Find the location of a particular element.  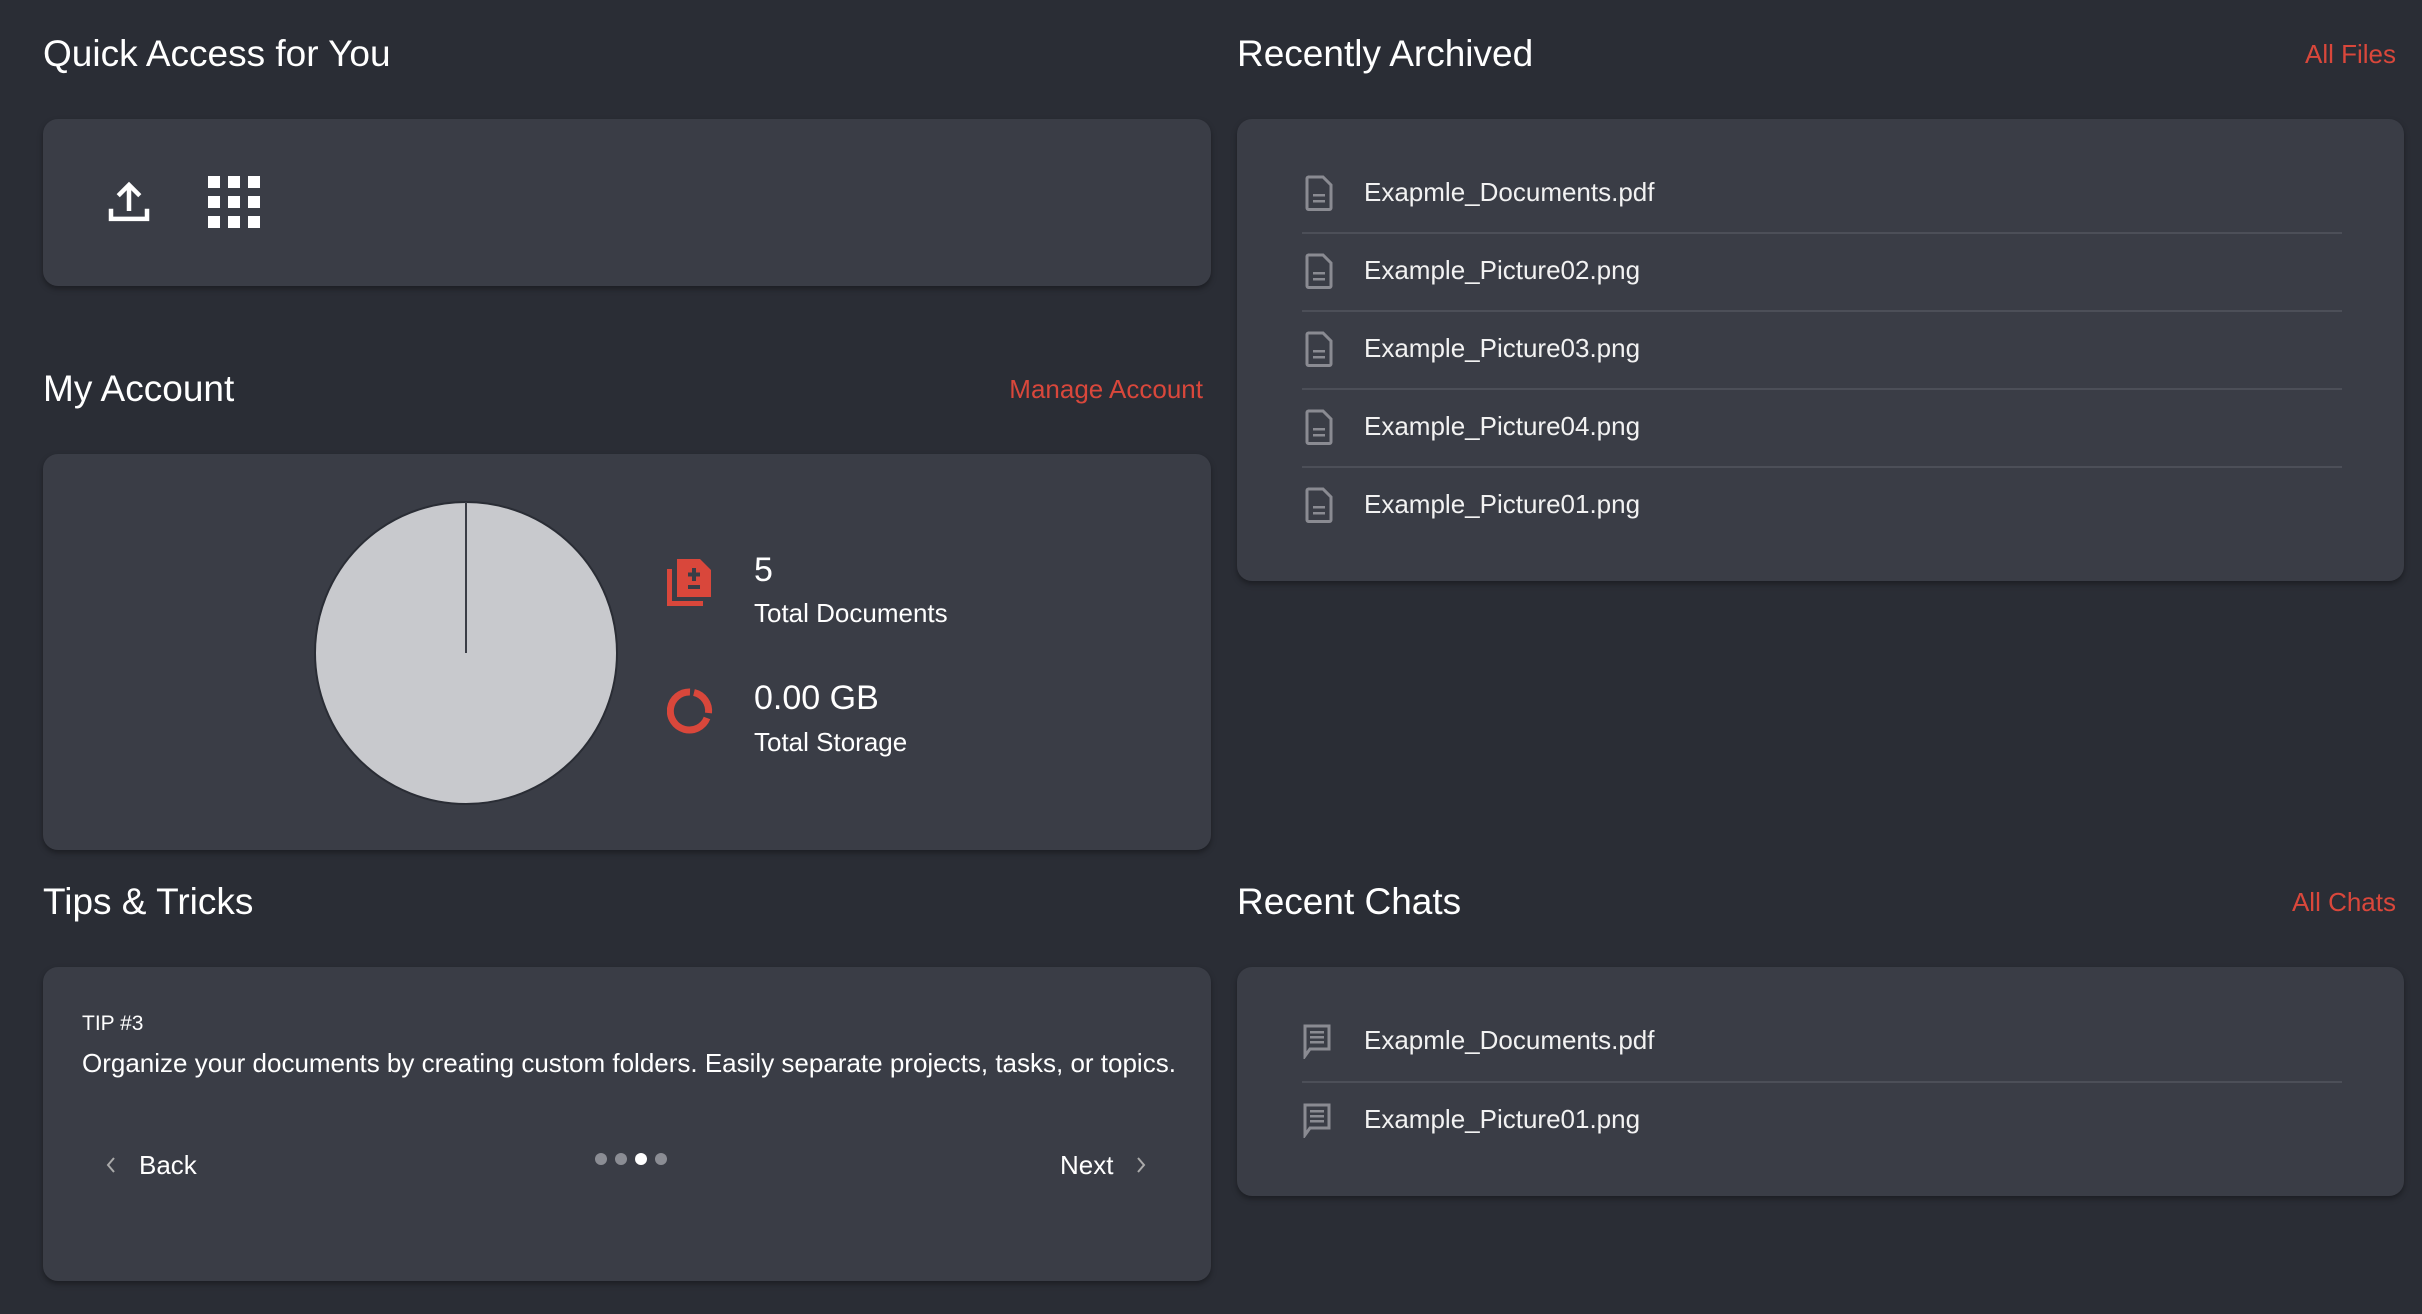

file-name: Example_Picture04.png is located at coordinates (1502, 426).